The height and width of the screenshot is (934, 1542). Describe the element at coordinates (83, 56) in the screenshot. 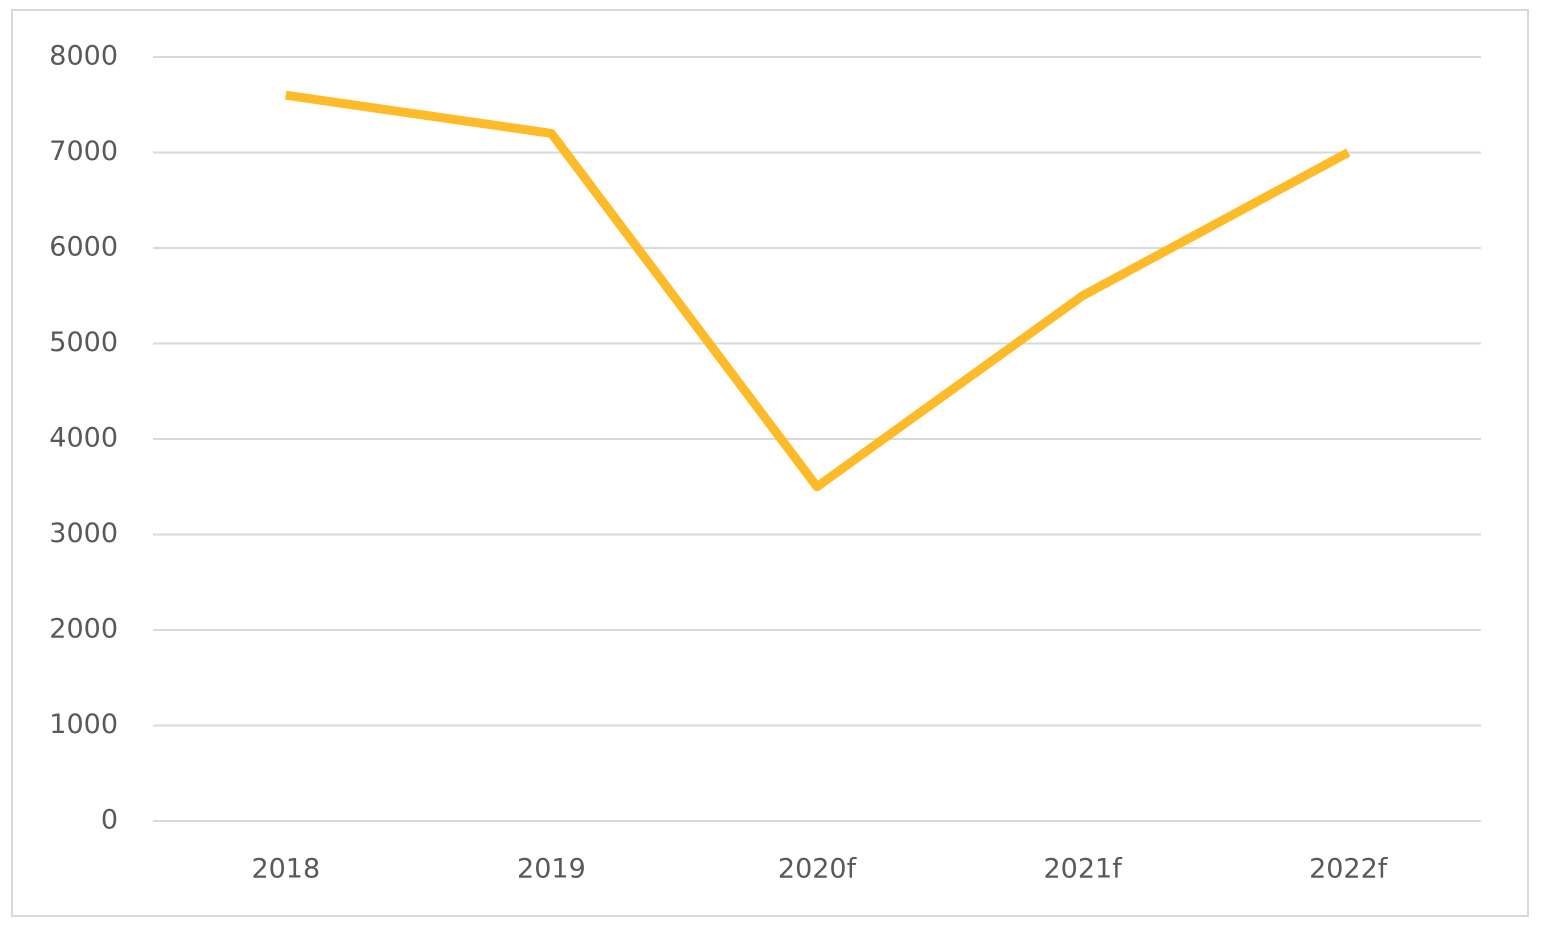

I see `y-tick-label: 8000` at that location.